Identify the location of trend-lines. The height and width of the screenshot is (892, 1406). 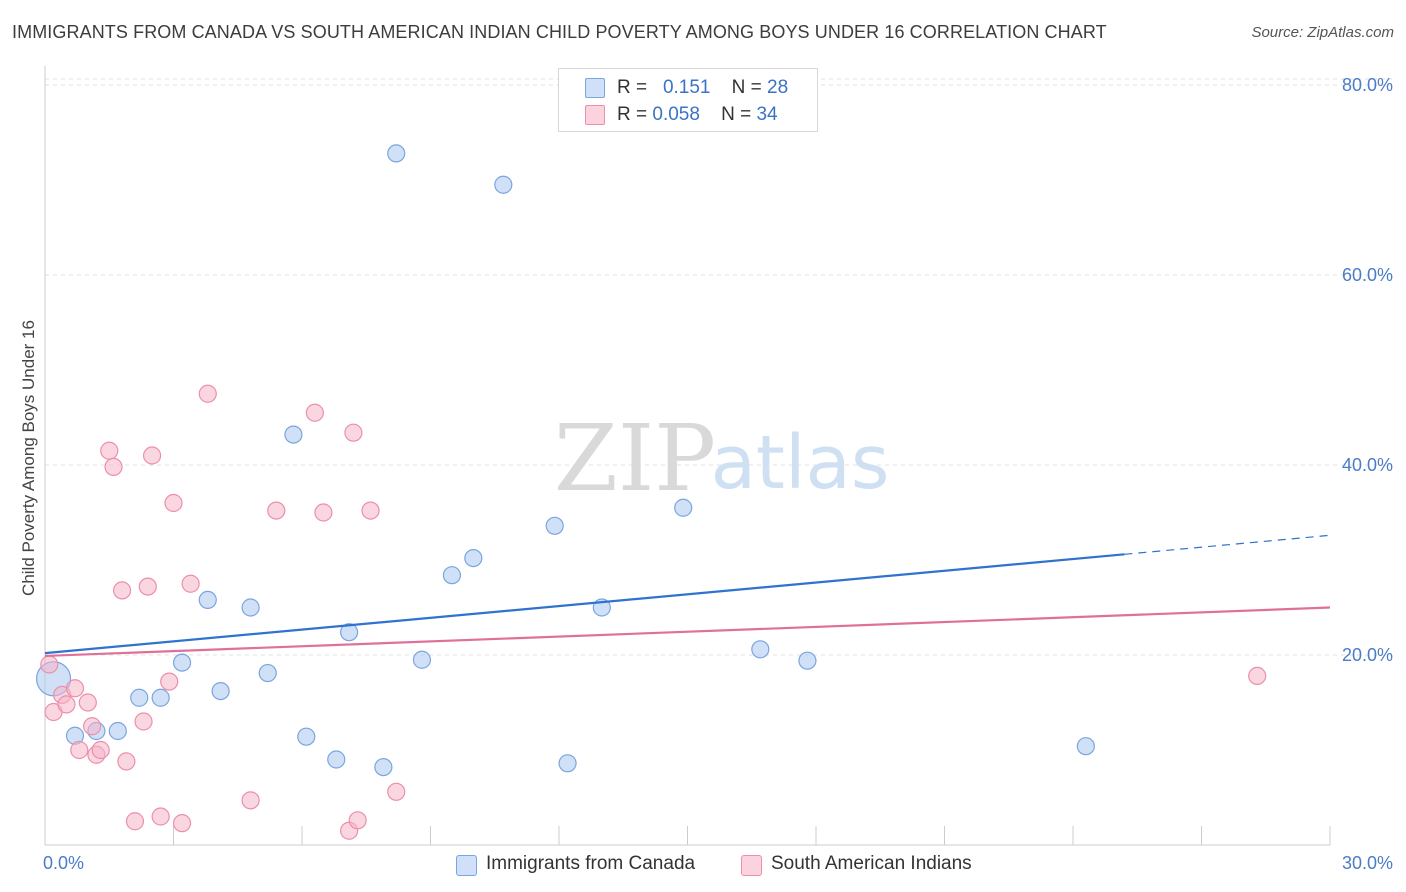
(687, 596).